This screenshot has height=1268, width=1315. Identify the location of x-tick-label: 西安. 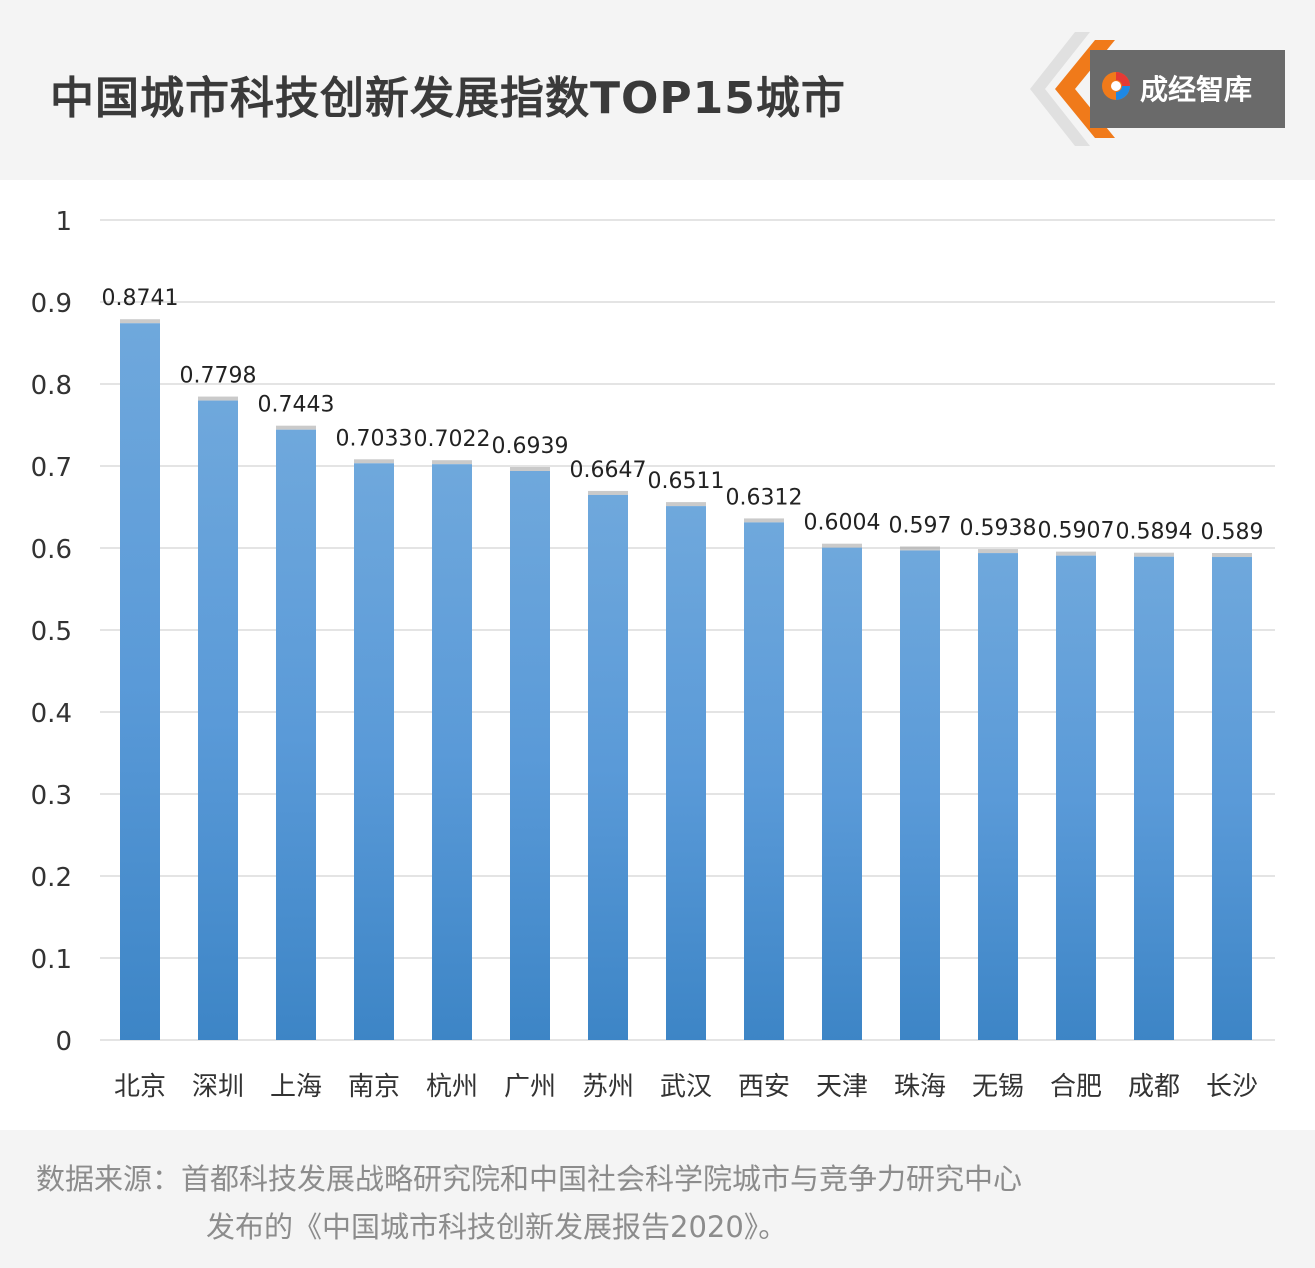
(764, 1087).